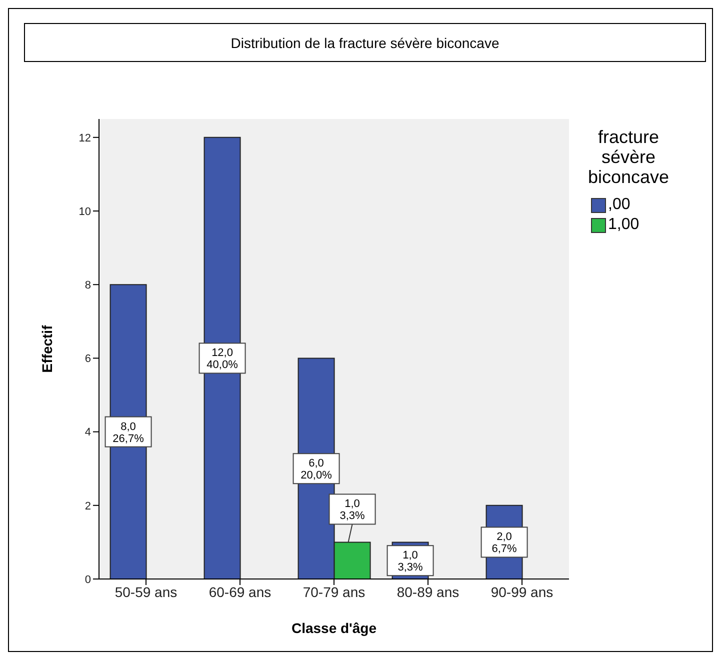  Describe the element at coordinates (128, 432) in the screenshot. I see `data-label: 8,0 26,7%` at that location.